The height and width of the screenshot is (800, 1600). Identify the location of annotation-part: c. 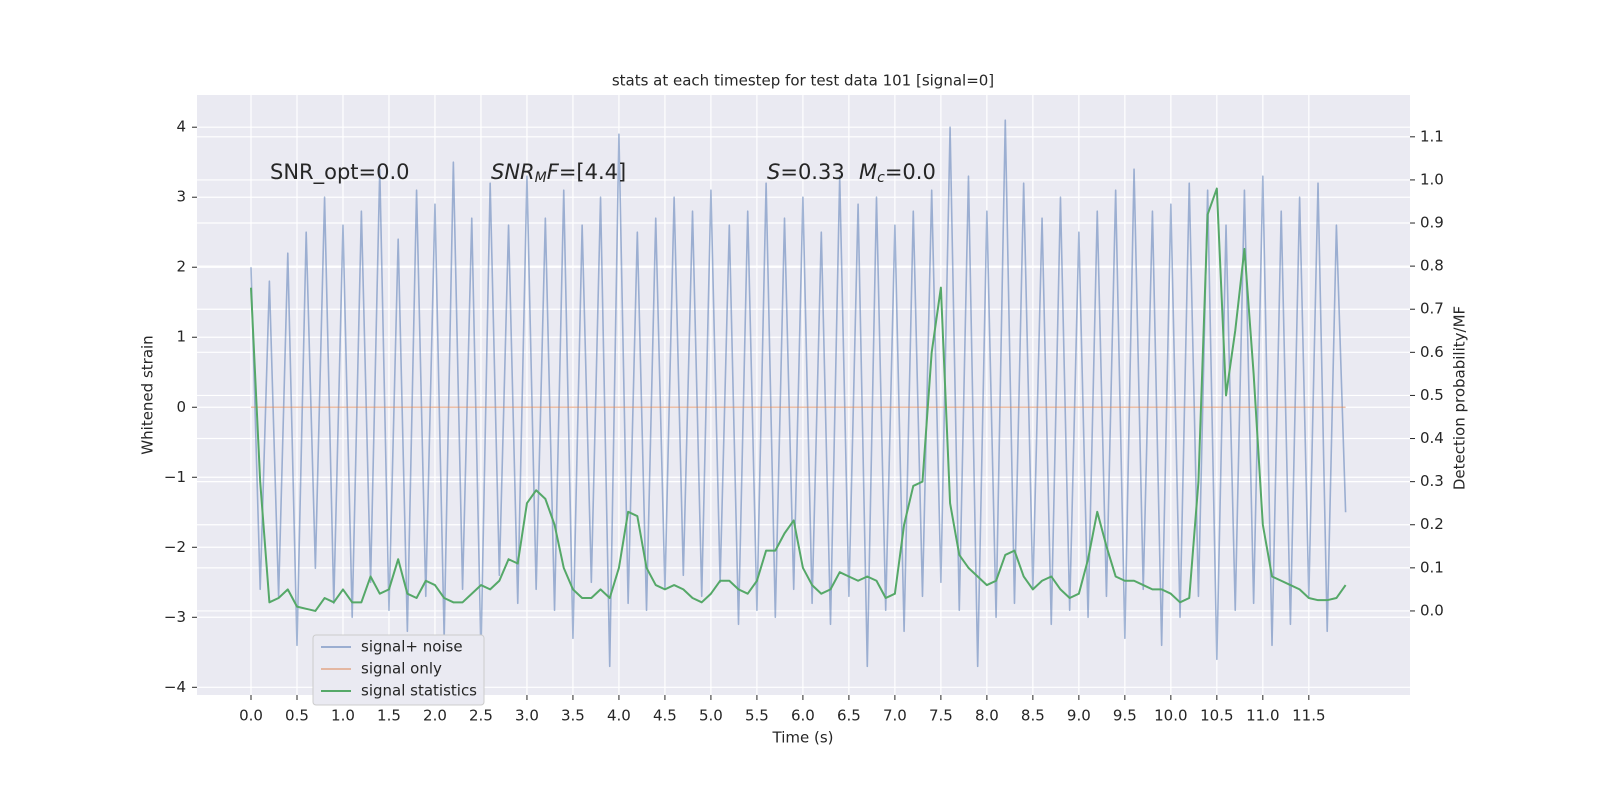
(881, 178).